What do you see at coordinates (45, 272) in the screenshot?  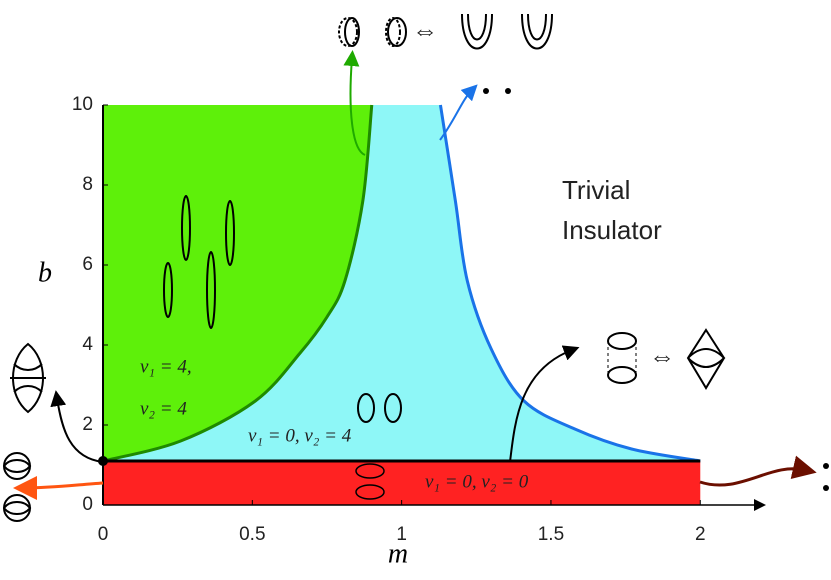 I see `y-axis-label: b` at bounding box center [45, 272].